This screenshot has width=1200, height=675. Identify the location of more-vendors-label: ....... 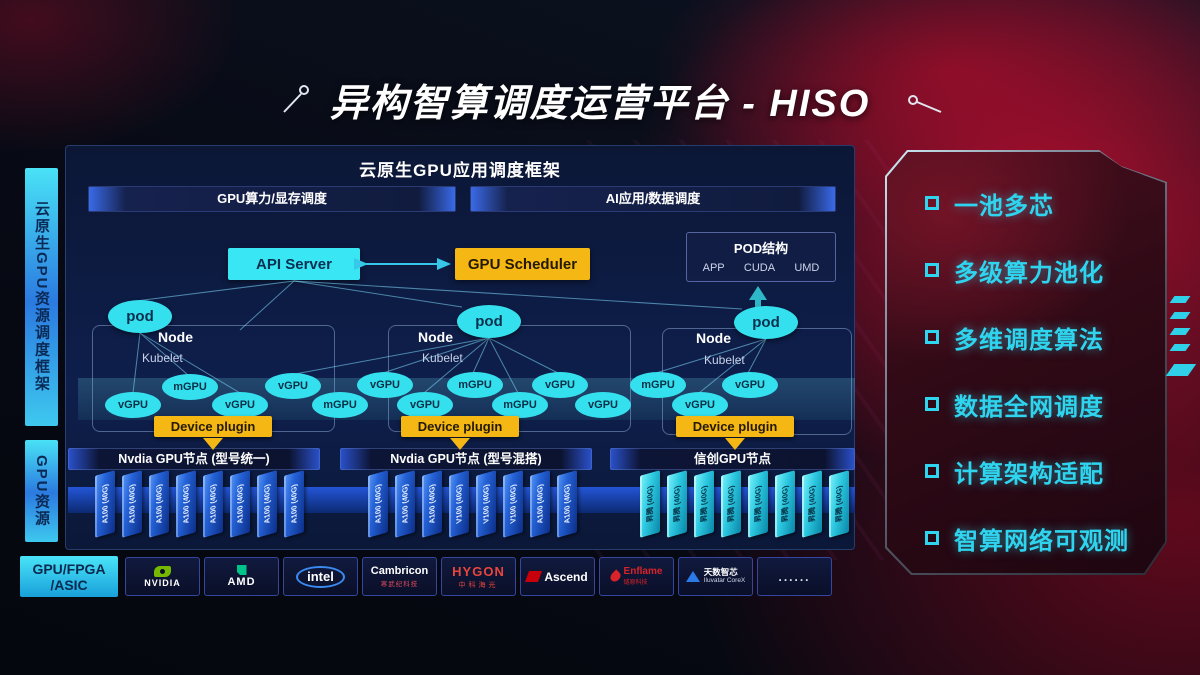
(794, 576).